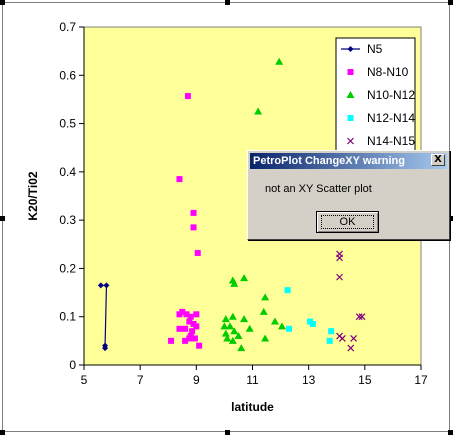 The image size is (455, 437). Describe the element at coordinates (252, 380) in the screenshot. I see `x-tick-label: 11` at that location.